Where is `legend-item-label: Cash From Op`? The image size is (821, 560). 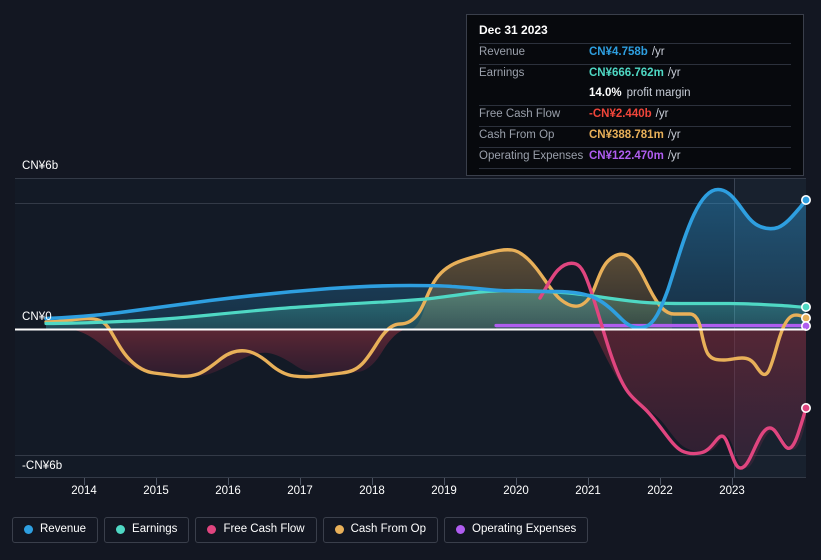 legend-item-label: Cash From Op is located at coordinates (388, 529).